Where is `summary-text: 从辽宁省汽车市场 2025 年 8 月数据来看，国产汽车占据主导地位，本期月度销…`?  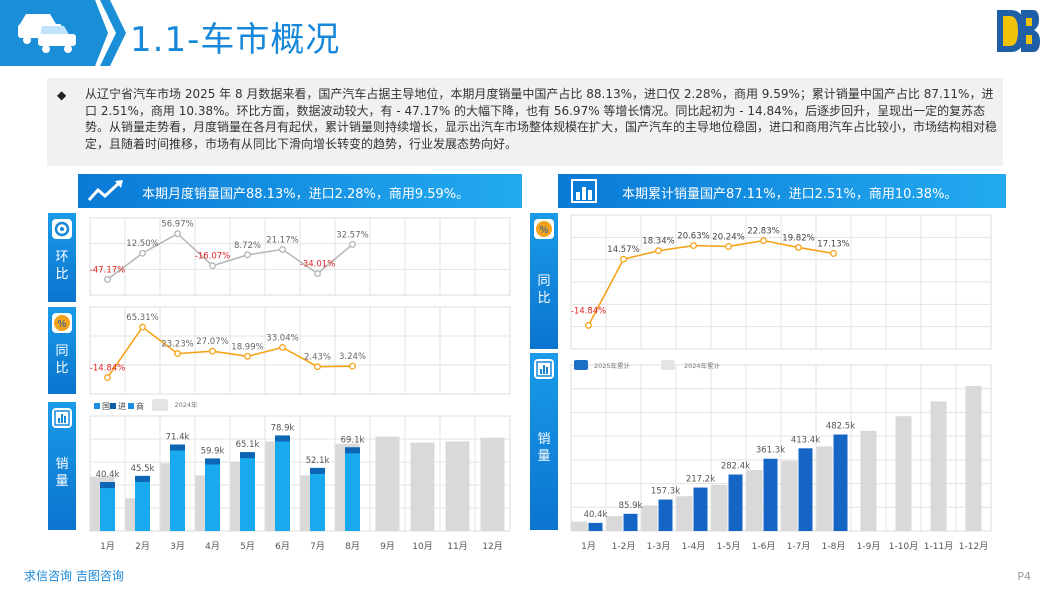 summary-text: 从辽宁省汽车市场 2025 年 8 月数据来看，国产汽车占据主导地位，本期月度销… is located at coordinates (541, 119).